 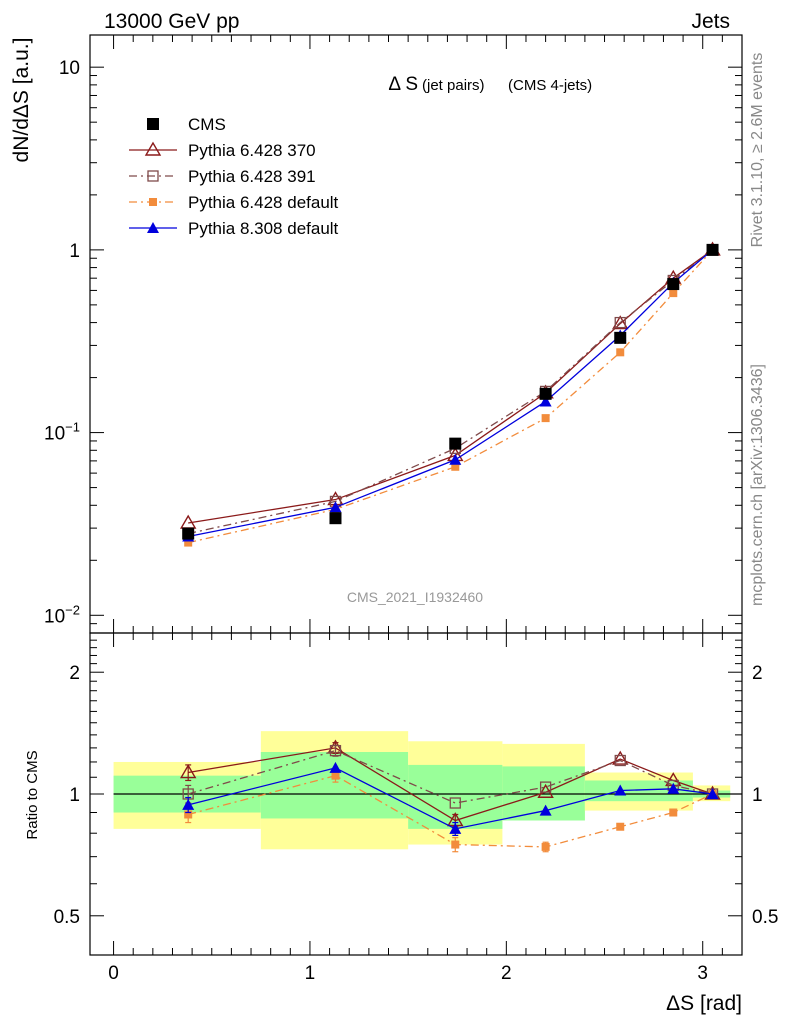 What do you see at coordinates (171, 21) in the screenshot?
I see `energy-label: 13000 GeV pp` at bounding box center [171, 21].